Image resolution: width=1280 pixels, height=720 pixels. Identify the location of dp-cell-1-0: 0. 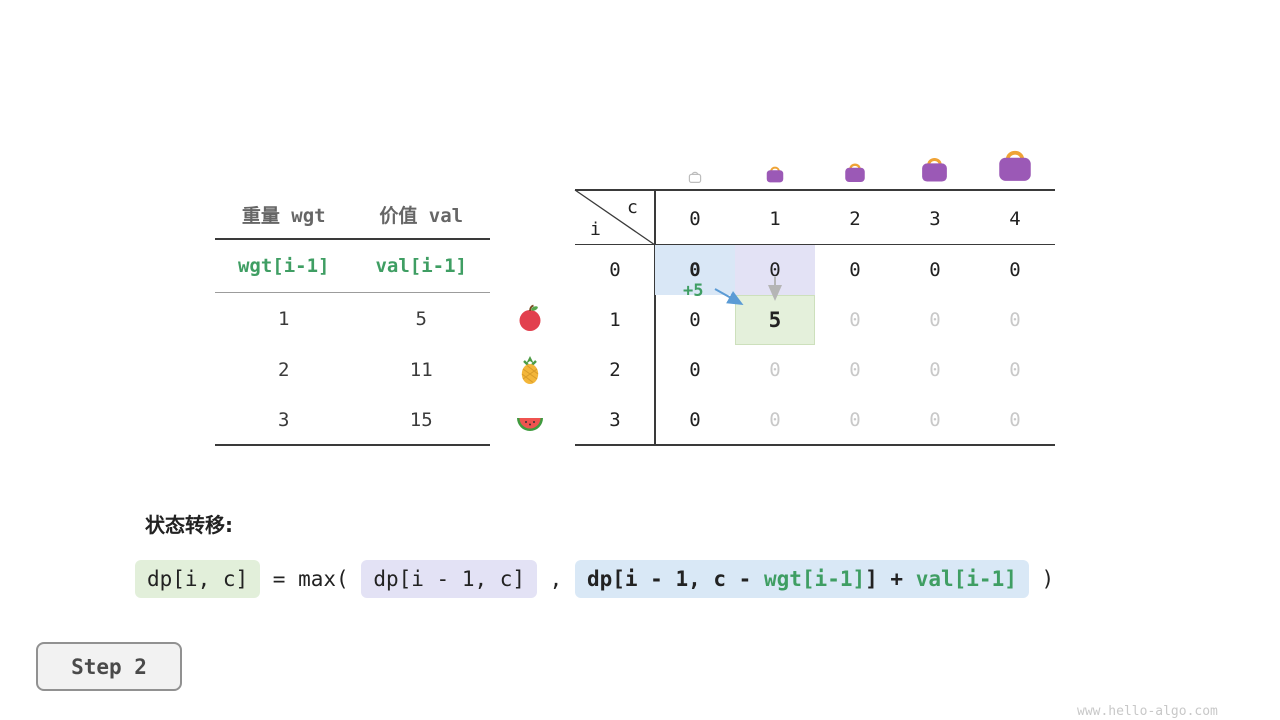
(695, 320).